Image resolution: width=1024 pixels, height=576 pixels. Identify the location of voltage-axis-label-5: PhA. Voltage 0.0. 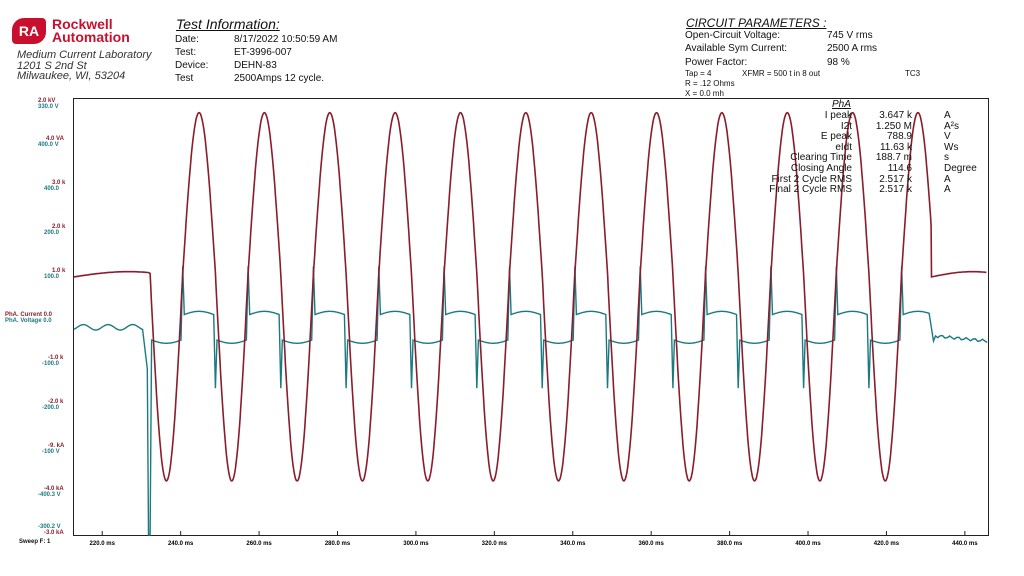
(28, 321).